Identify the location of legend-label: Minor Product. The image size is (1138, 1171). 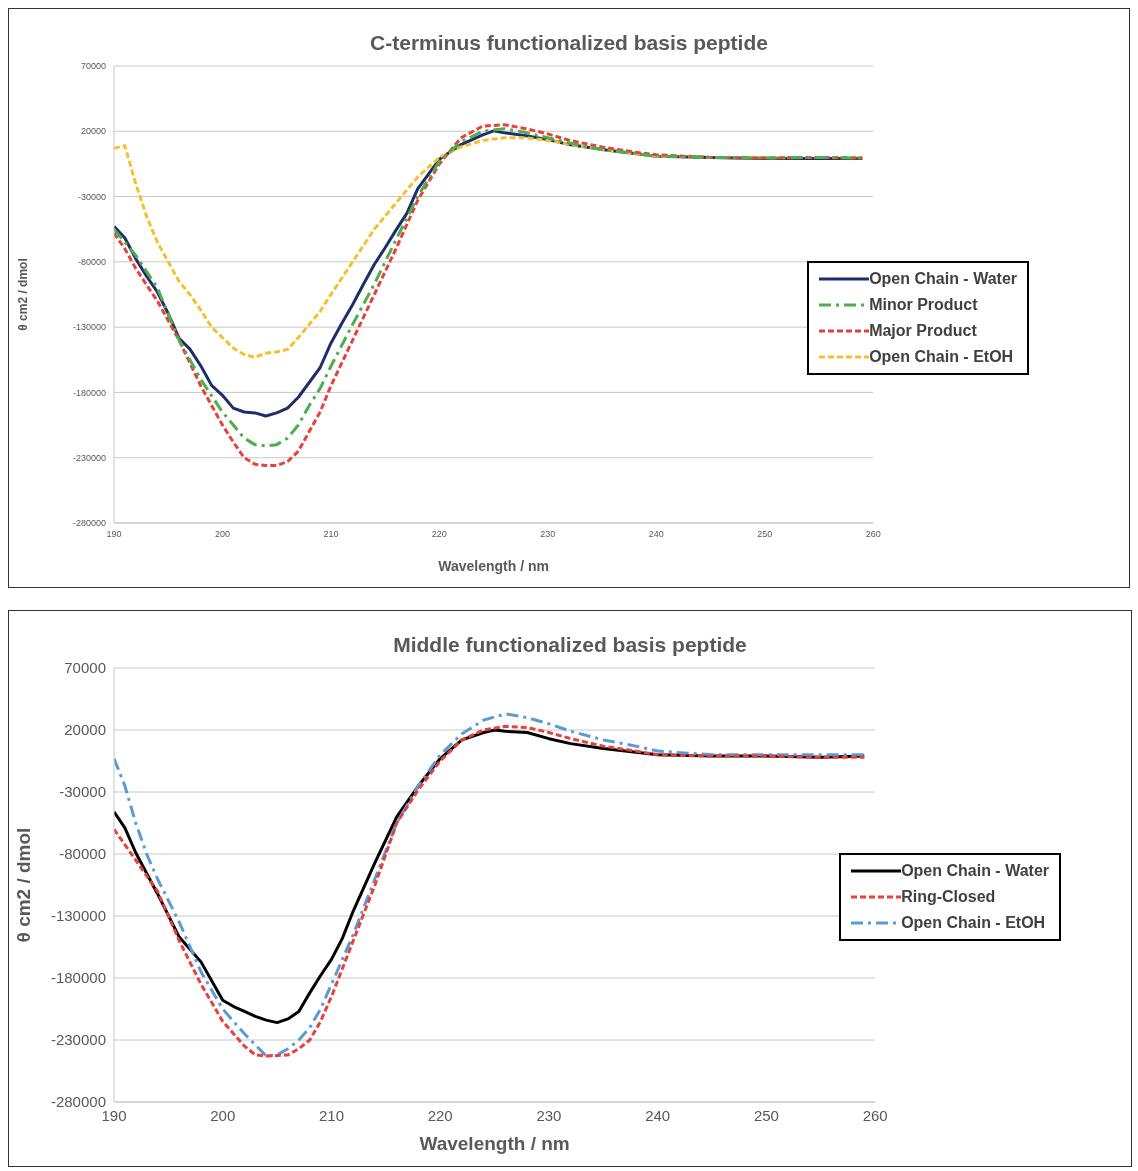
(923, 305).